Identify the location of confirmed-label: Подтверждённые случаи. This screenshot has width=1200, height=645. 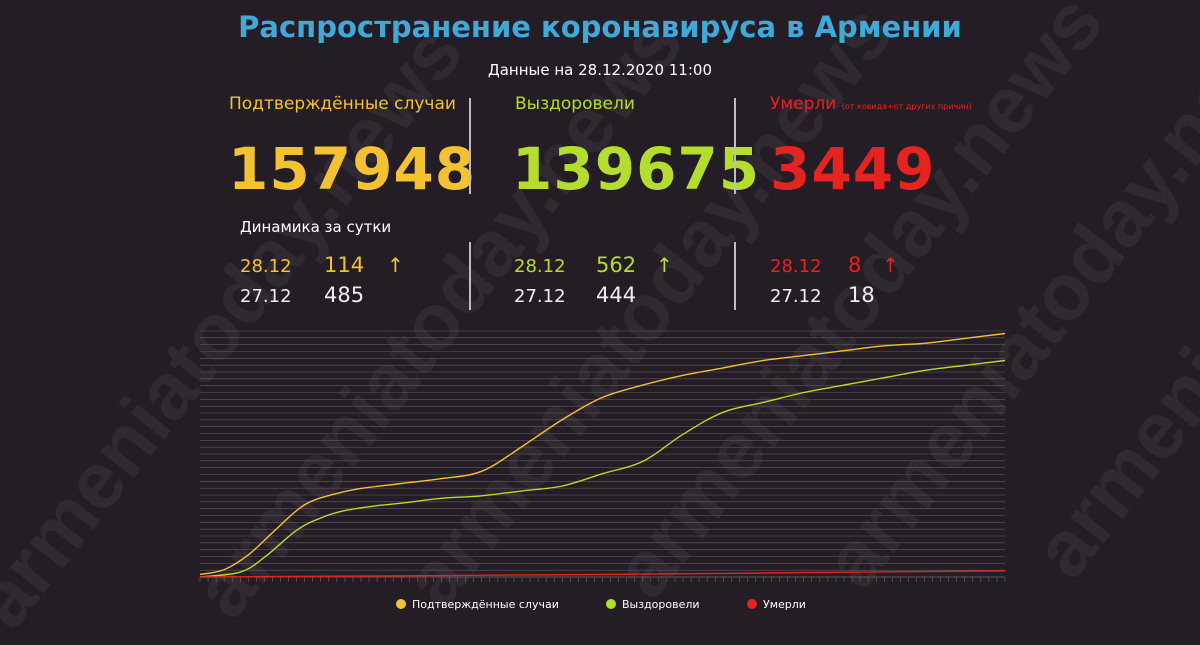
(342, 104).